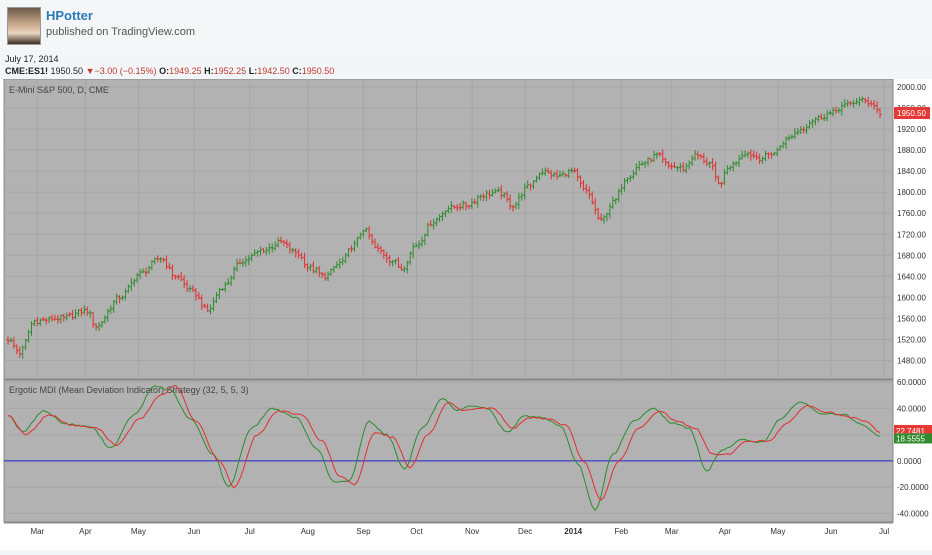 This screenshot has height=555, width=932. Describe the element at coordinates (416, 531) in the screenshot. I see `time-tick-label: Oct` at that location.